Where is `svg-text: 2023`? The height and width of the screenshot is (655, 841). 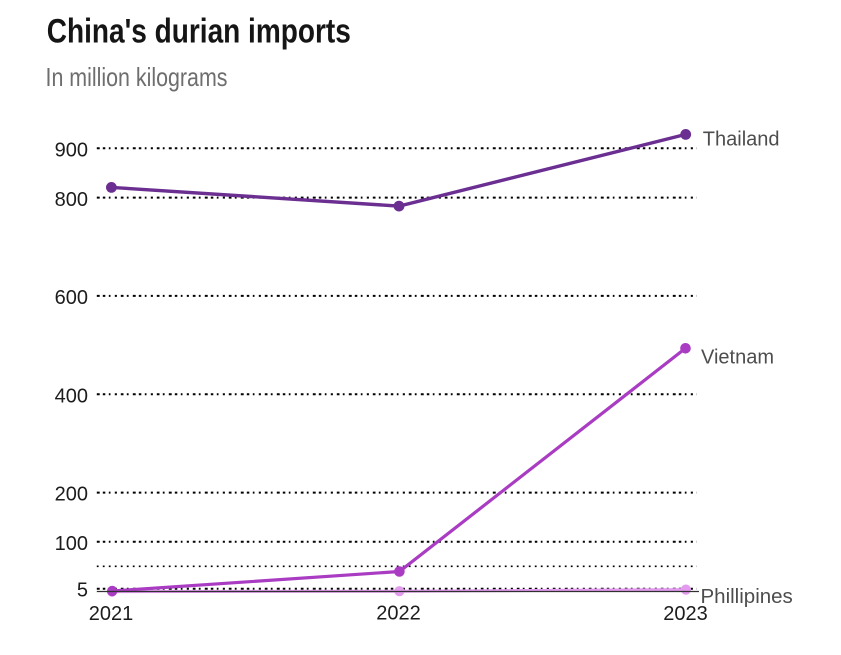
svg-text: 2023 is located at coordinates (685, 614).